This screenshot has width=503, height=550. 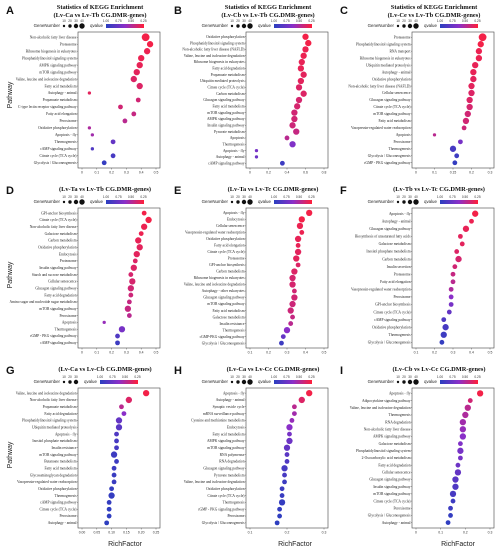 I want to click on panel-subtitle: (Lv-Cb vs Lv-Tb CG.DMR-genes), so click(x=267, y=15).